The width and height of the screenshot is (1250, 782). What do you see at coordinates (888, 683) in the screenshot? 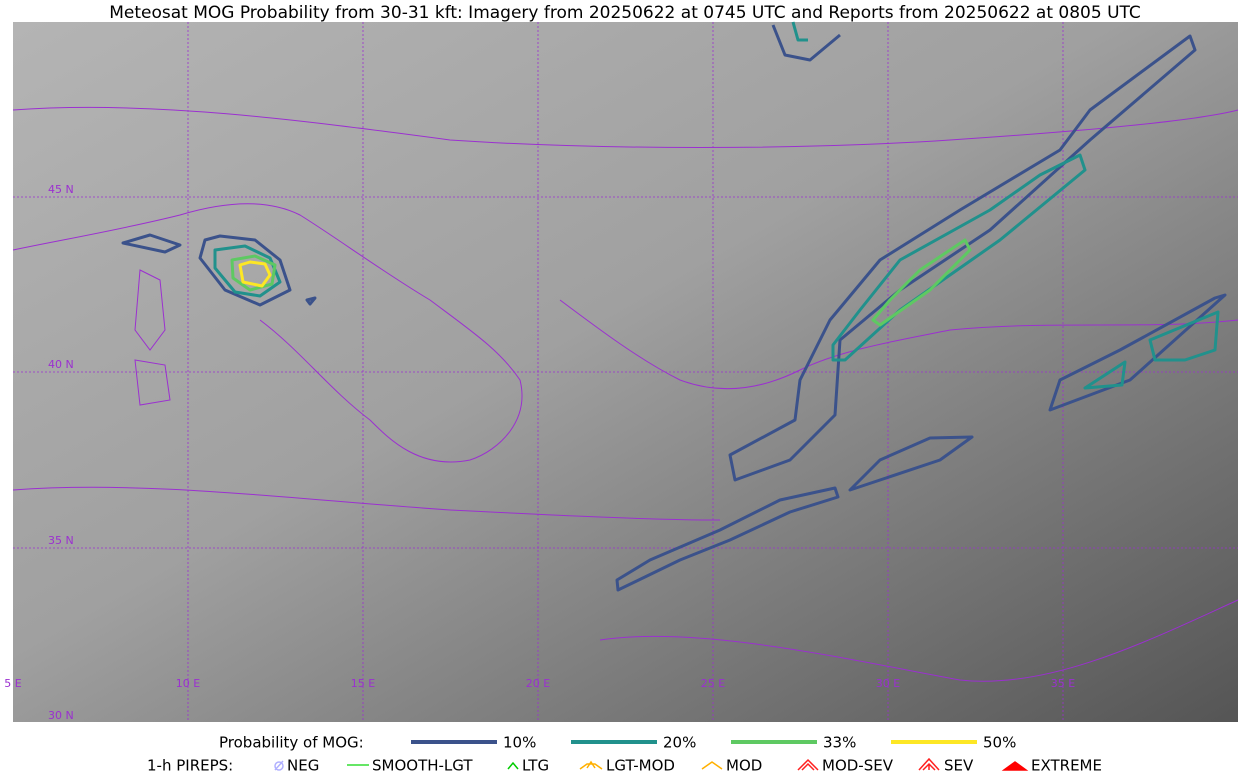
I see `longitude-label: 30 E` at bounding box center [888, 683].